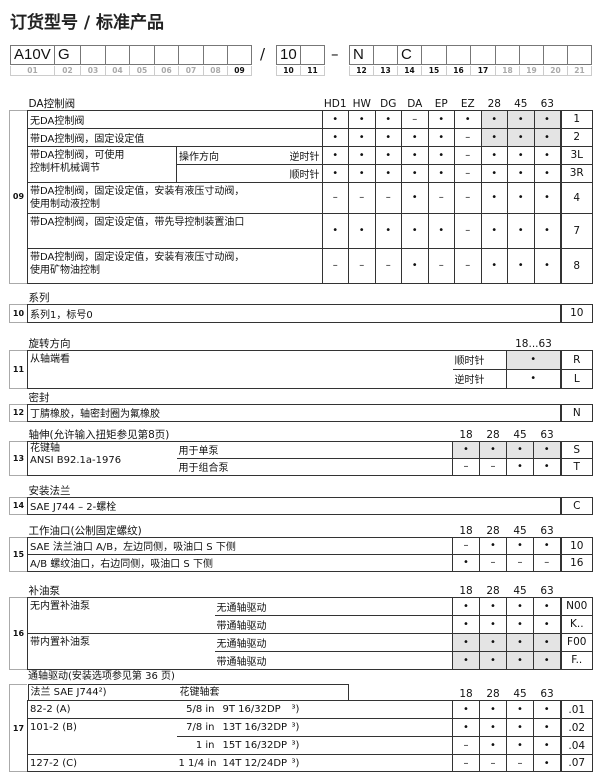 The image size is (600, 772). Describe the element at coordinates (576, 660) in the screenshot. I see `option-code: F..` at that location.